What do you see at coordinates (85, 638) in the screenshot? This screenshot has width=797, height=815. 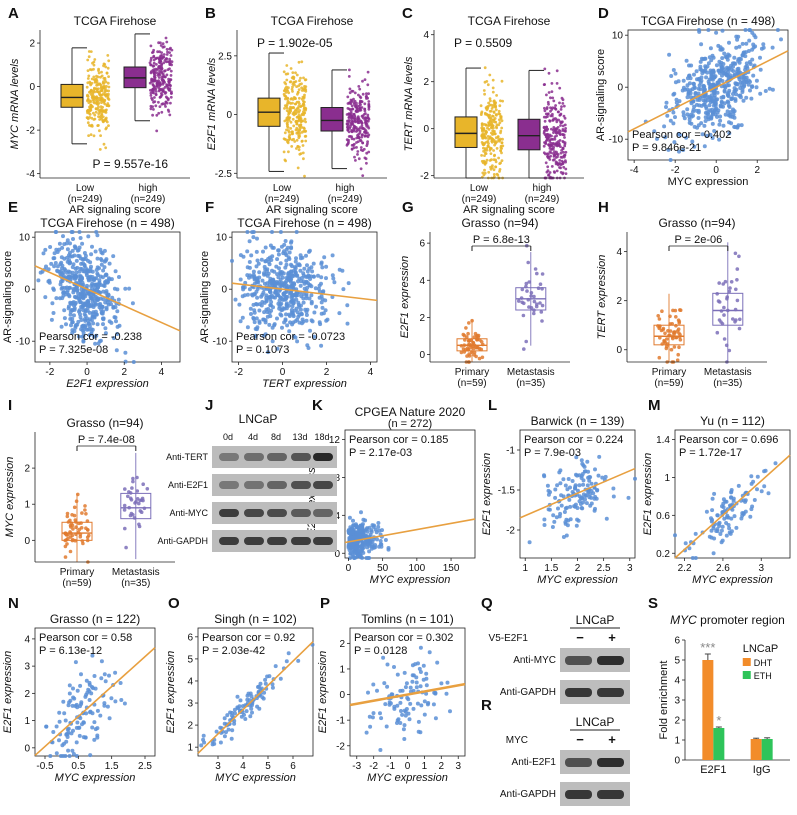 I see `pearson-cor: Pearson cor = 0.58` at bounding box center [85, 638].